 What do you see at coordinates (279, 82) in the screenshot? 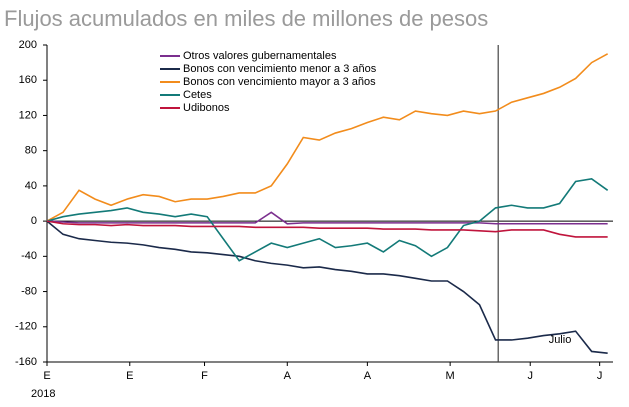
I see `legend-label: Bonos con vencimiento mayor a 3 años` at bounding box center [279, 82].